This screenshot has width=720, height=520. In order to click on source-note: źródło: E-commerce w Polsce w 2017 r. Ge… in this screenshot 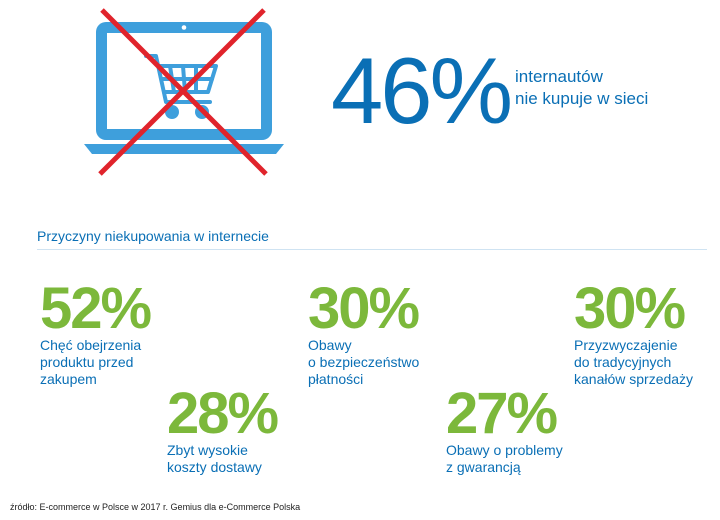, I will do `click(155, 507)`.